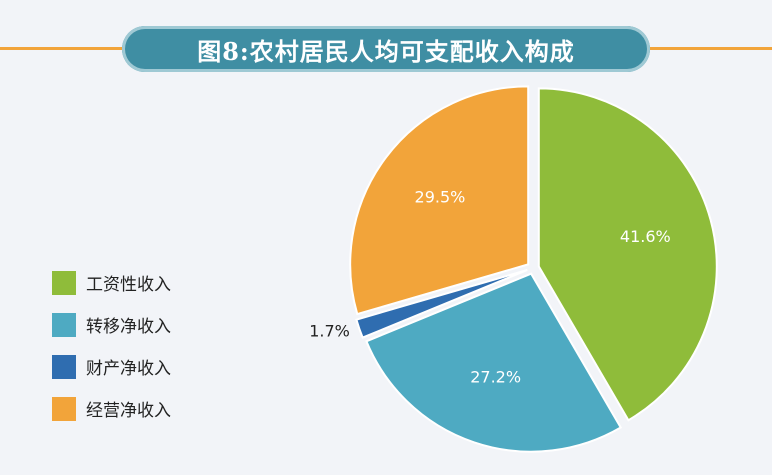 The image size is (772, 475). I want to click on legend-swatch-property, so click(64, 366).